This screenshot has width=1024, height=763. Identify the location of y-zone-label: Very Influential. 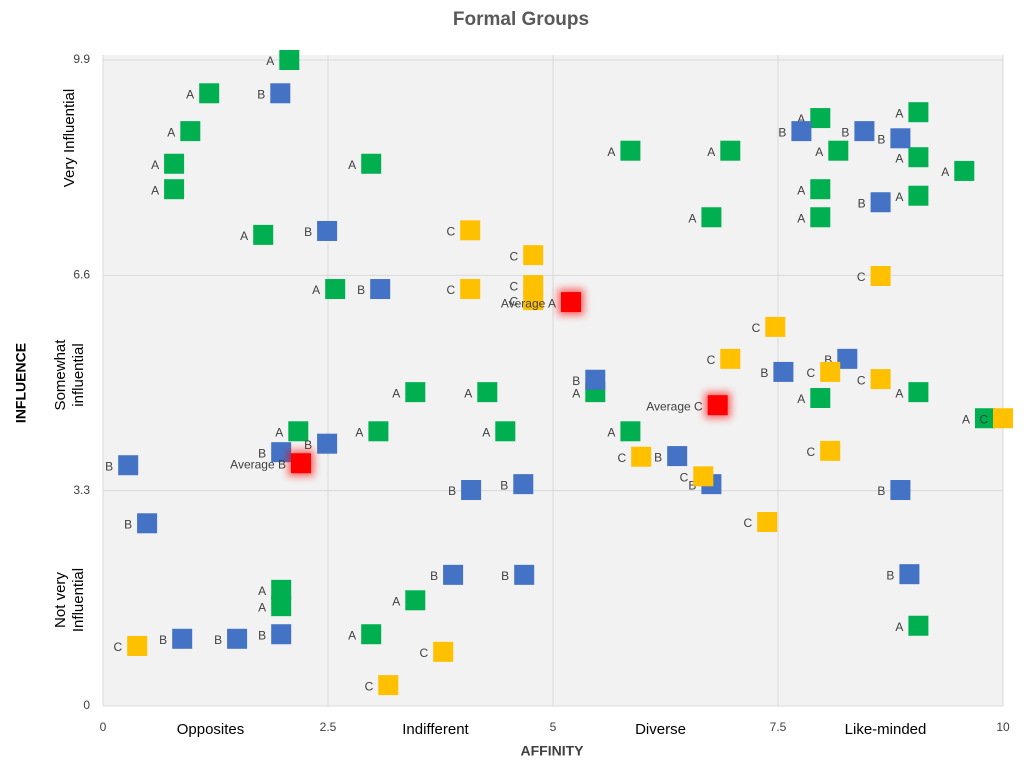
(69, 138).